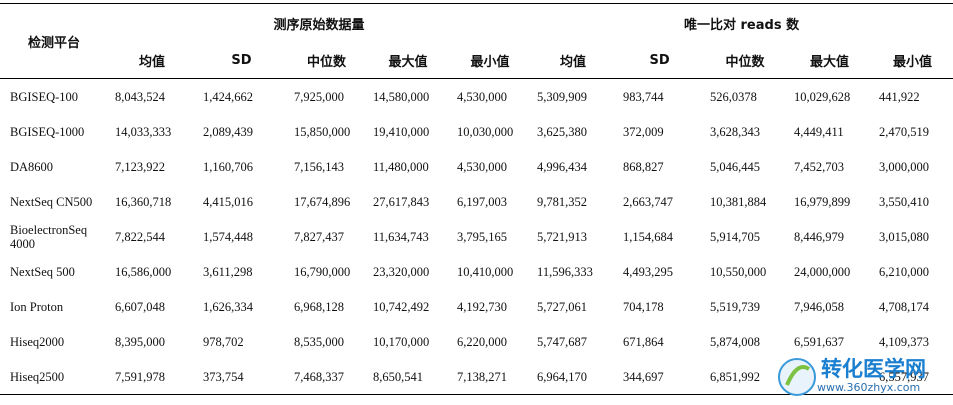 The width and height of the screenshot is (953, 405). I want to click on value-cell: 4,493,295, so click(648, 271).